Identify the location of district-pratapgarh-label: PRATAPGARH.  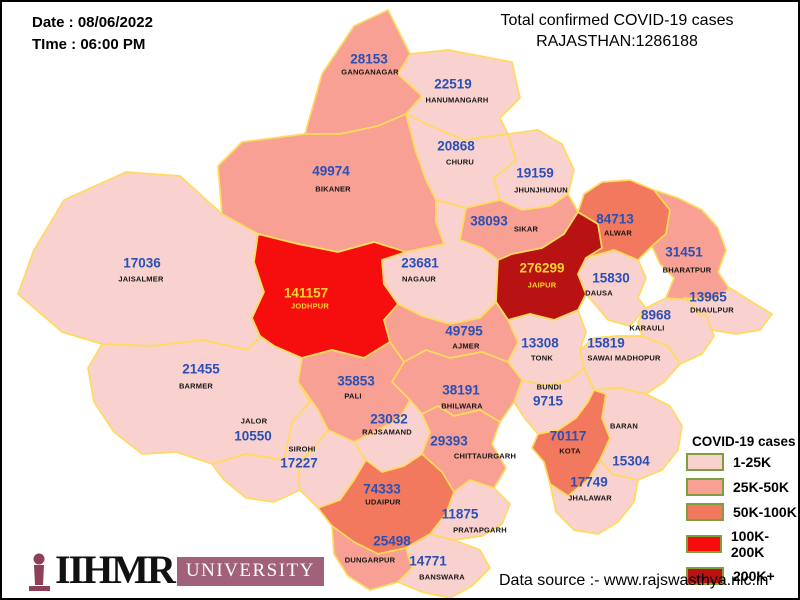
(480, 530).